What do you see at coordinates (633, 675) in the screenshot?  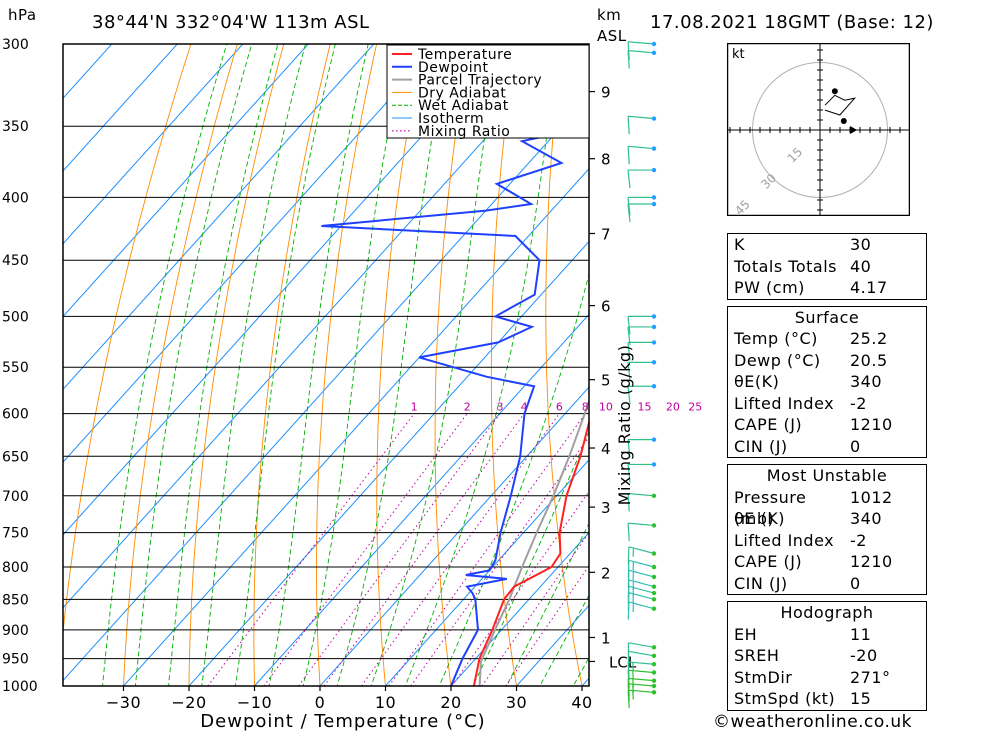 I see `wind-barb-half-feather` at bounding box center [633, 675].